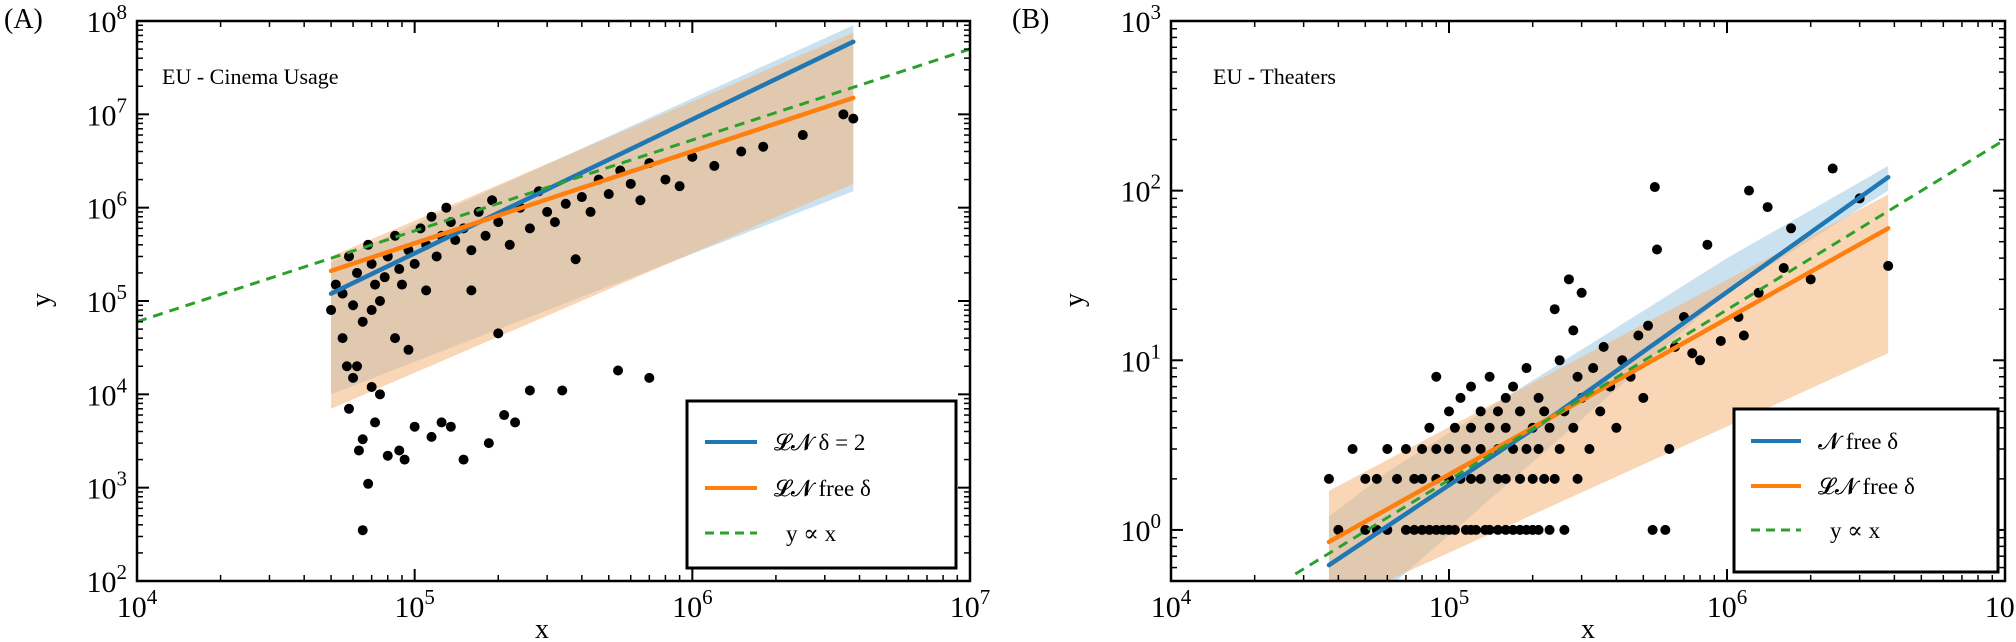  What do you see at coordinates (1858, 441) in the screenshot?
I see `legend-label-0: 𝓝 free δ` at bounding box center [1858, 441].